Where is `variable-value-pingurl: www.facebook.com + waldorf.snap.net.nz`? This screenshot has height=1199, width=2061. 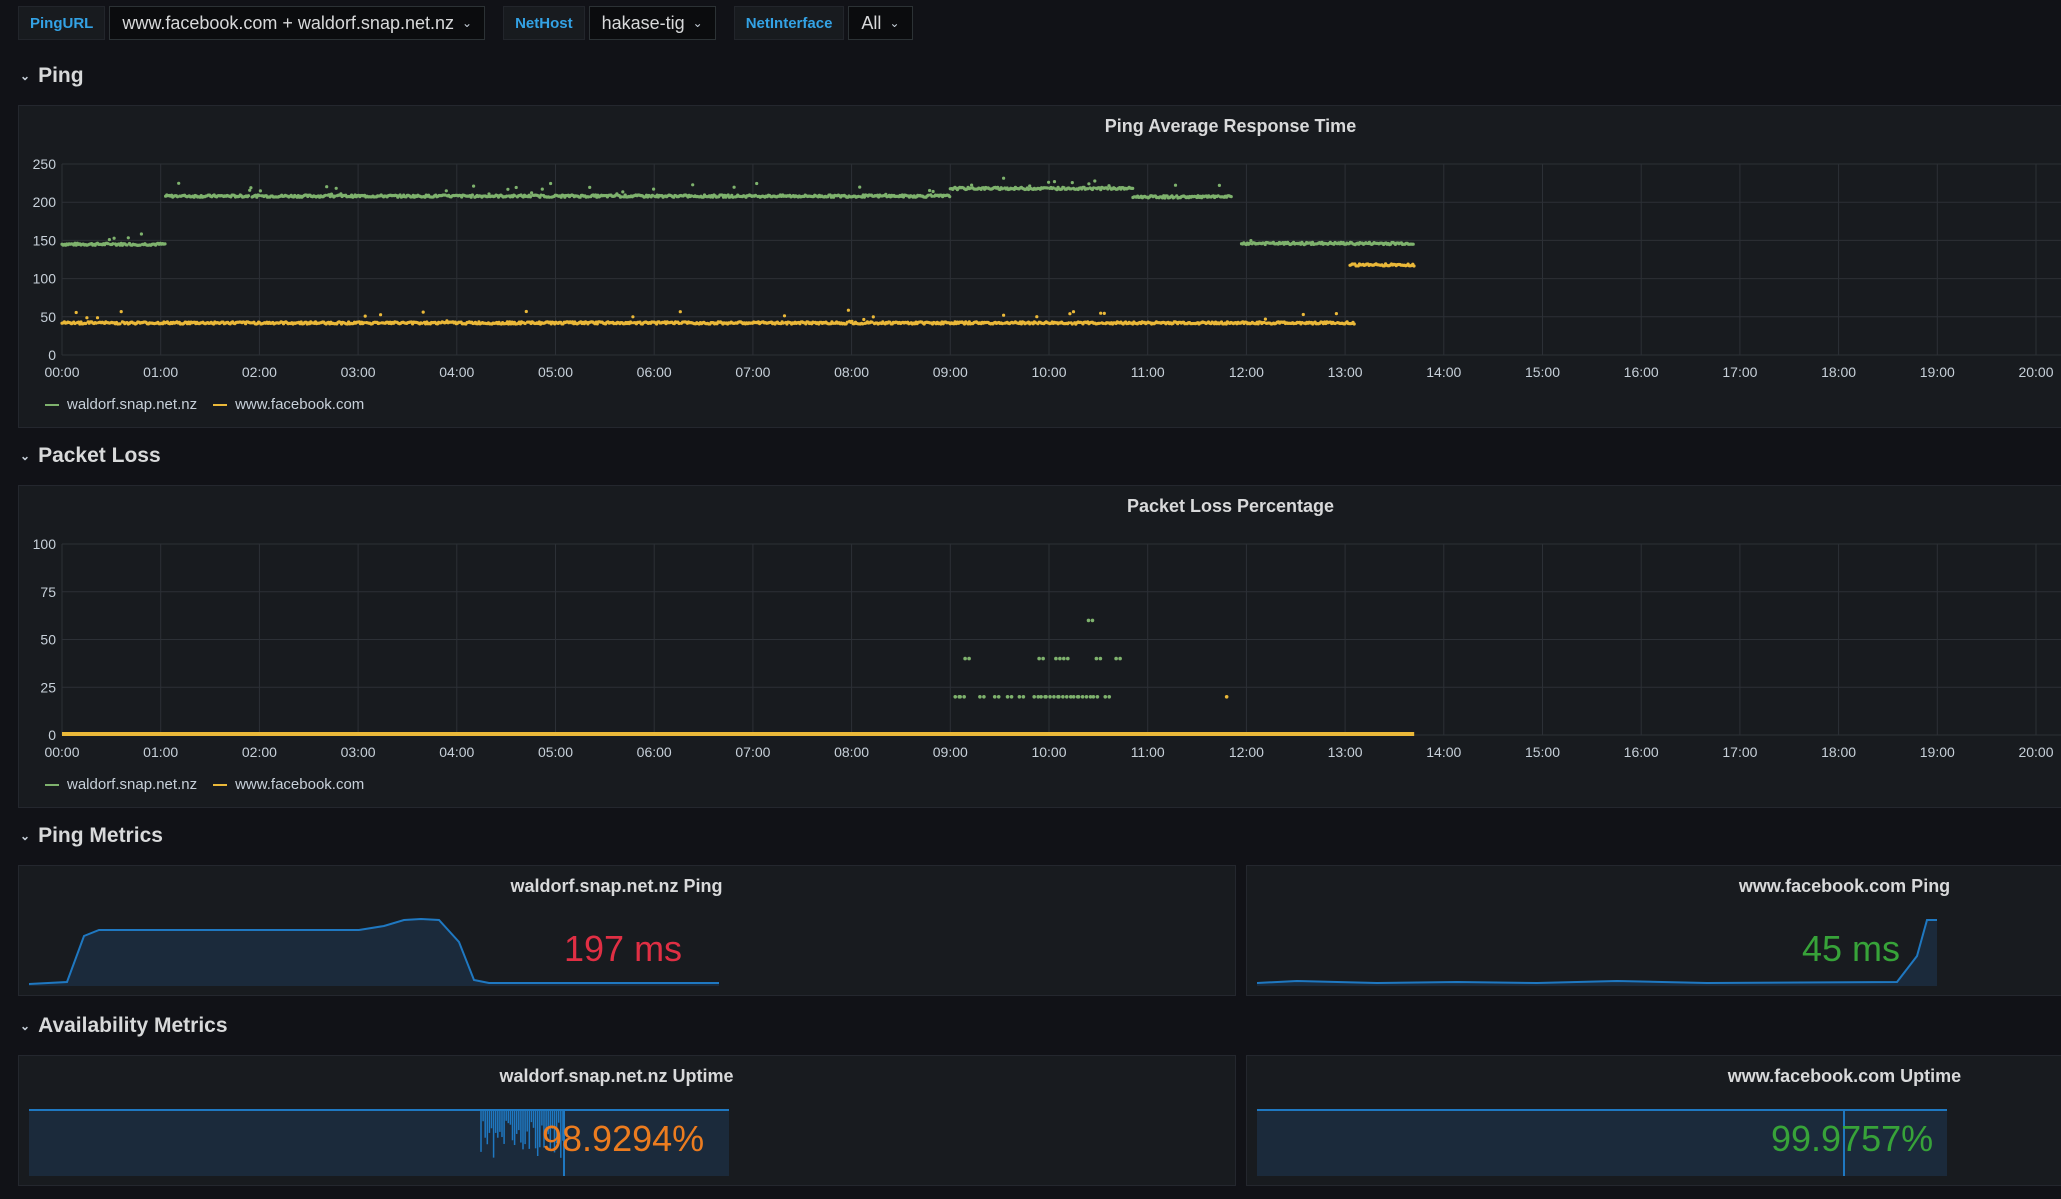
variable-value-pingurl: www.facebook.com + waldorf.snap.net.nz is located at coordinates (288, 22).